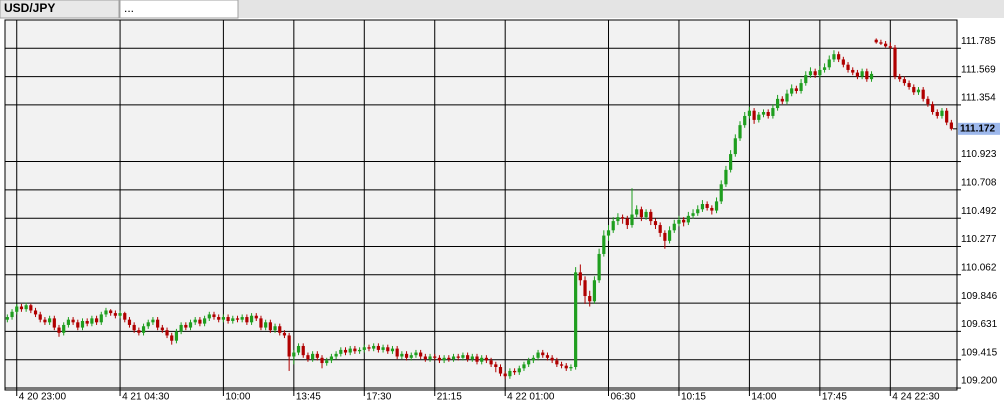 This screenshot has width=1004, height=414. I want to click on x-tick-label: 4 22 01:00, so click(531, 397).